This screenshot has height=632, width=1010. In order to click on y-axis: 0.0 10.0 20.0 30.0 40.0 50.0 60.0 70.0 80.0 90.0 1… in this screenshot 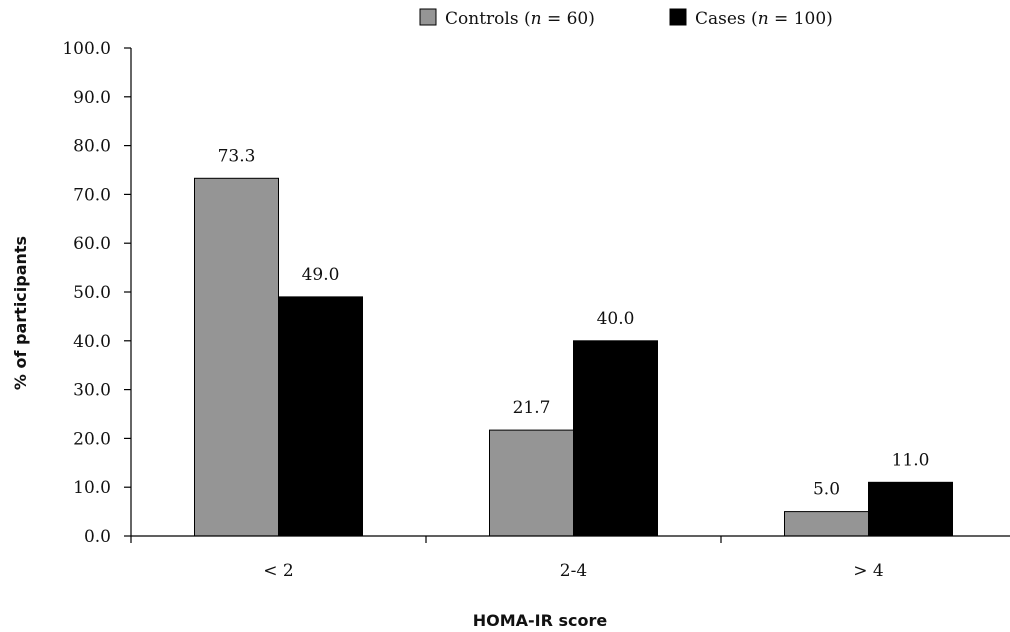, I will do `click(97, 293)`.